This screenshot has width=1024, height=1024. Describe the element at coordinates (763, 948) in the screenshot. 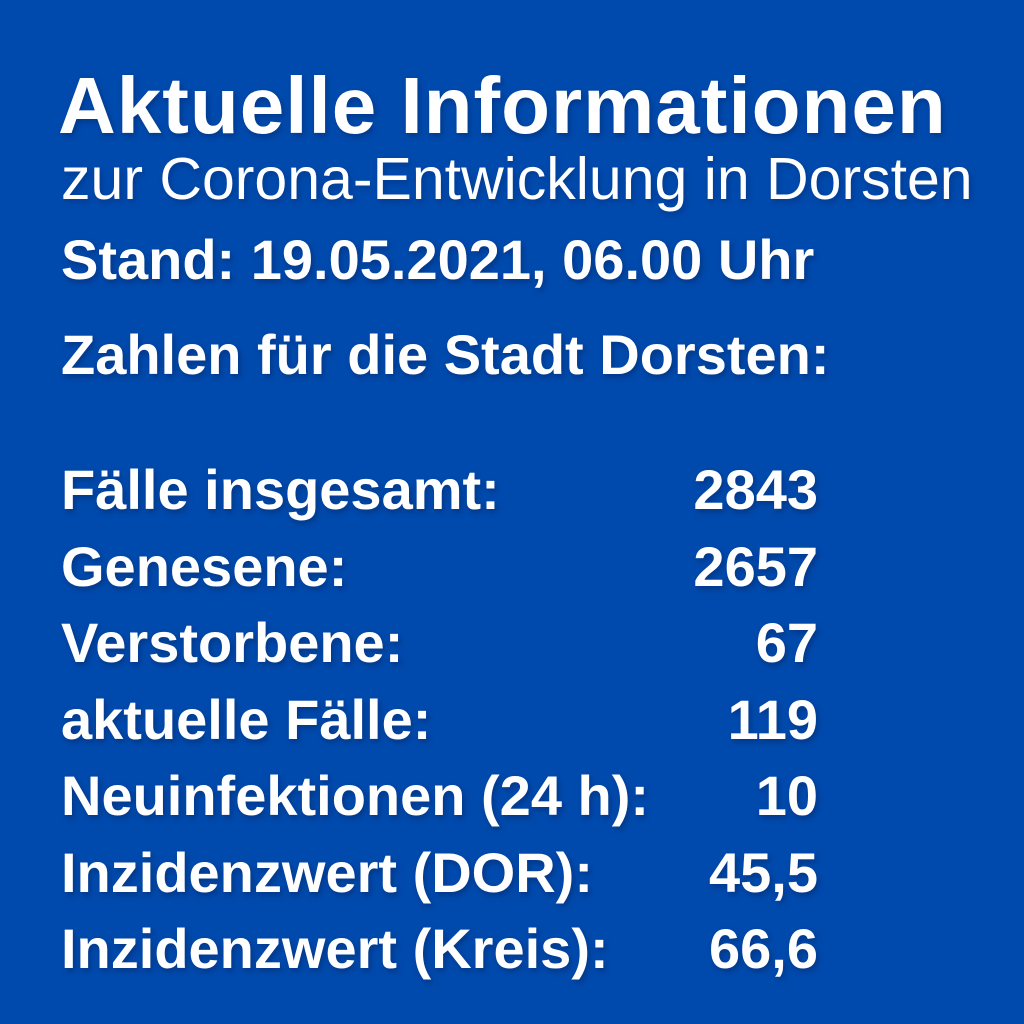

I see `stat-value-inzidenzwert-kreis: 66,6` at that location.